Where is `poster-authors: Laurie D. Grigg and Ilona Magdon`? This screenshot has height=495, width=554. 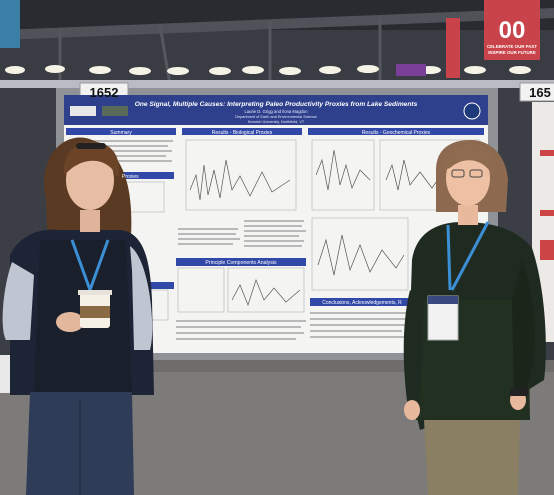
poster-authors: Laurie D. Grigg and Ilona Magdon is located at coordinates (276, 111).